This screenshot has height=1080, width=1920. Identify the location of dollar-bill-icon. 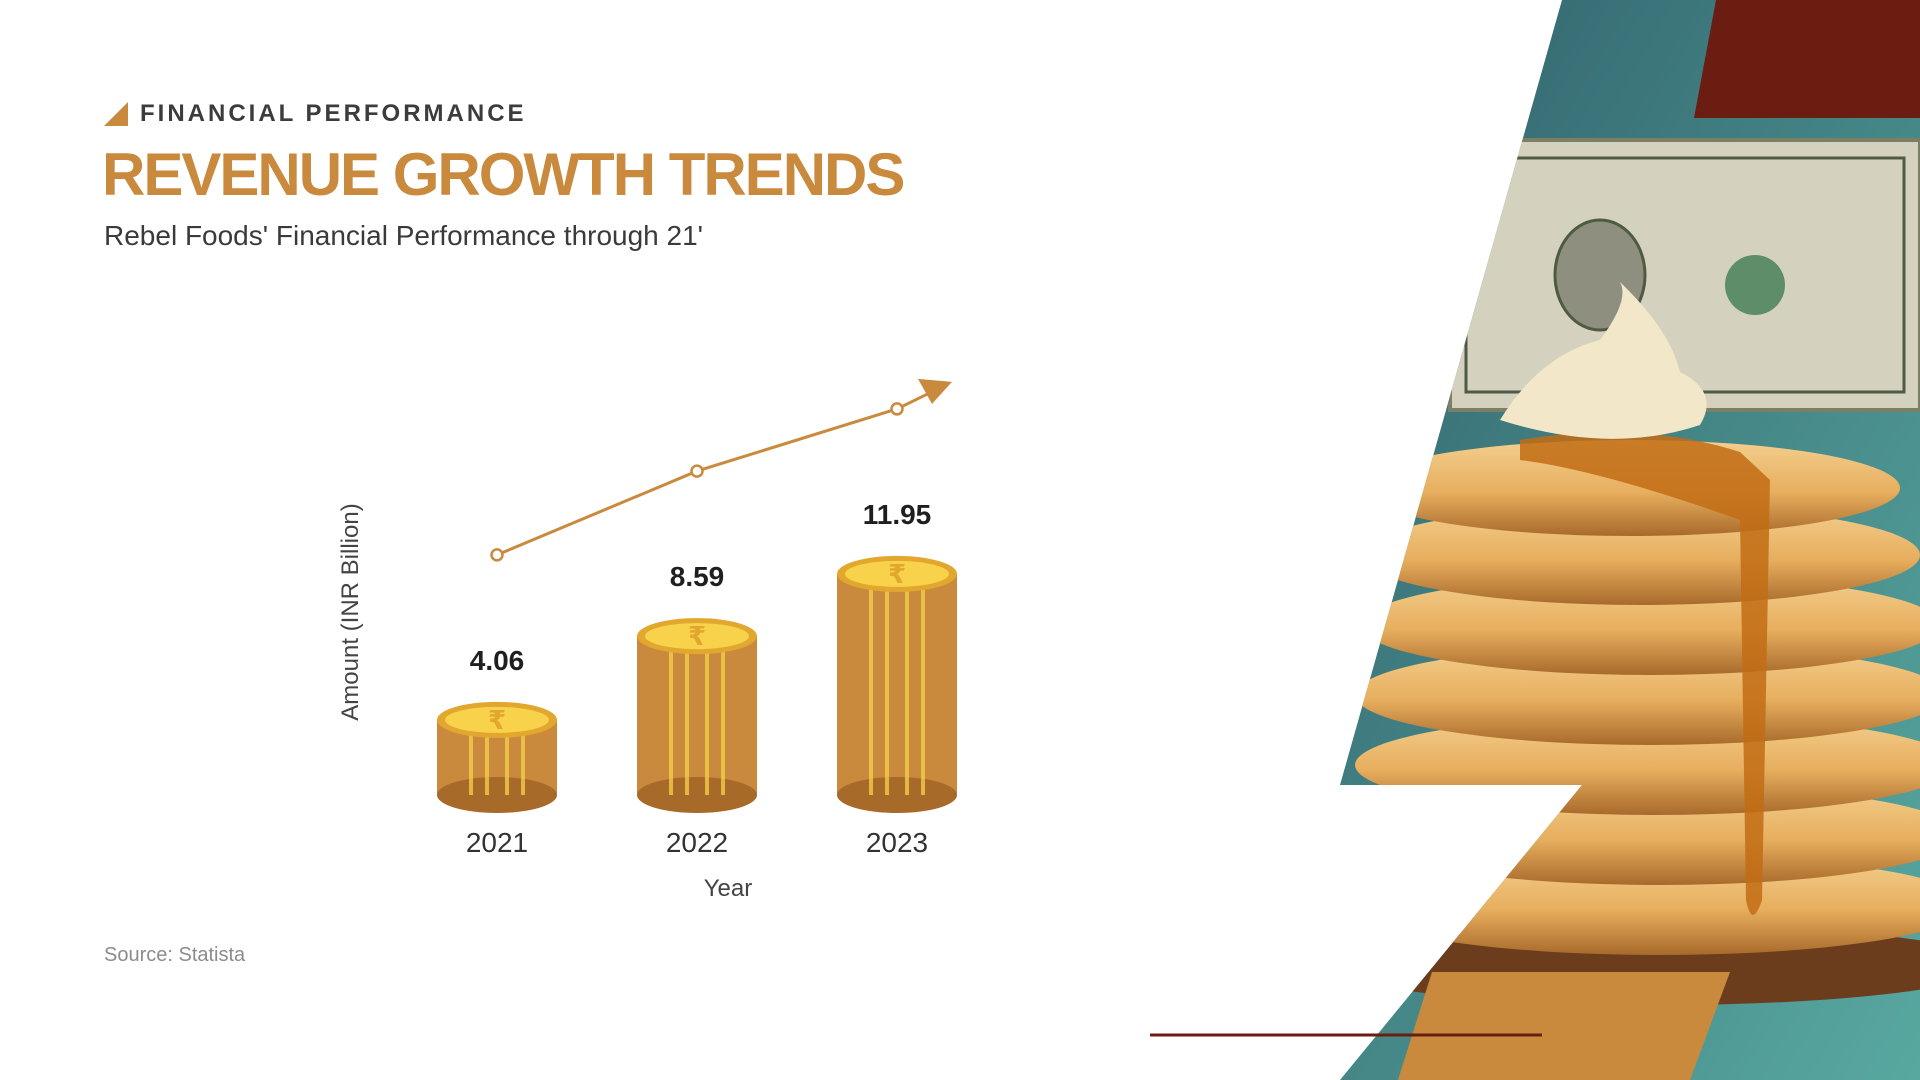
(1684, 275).